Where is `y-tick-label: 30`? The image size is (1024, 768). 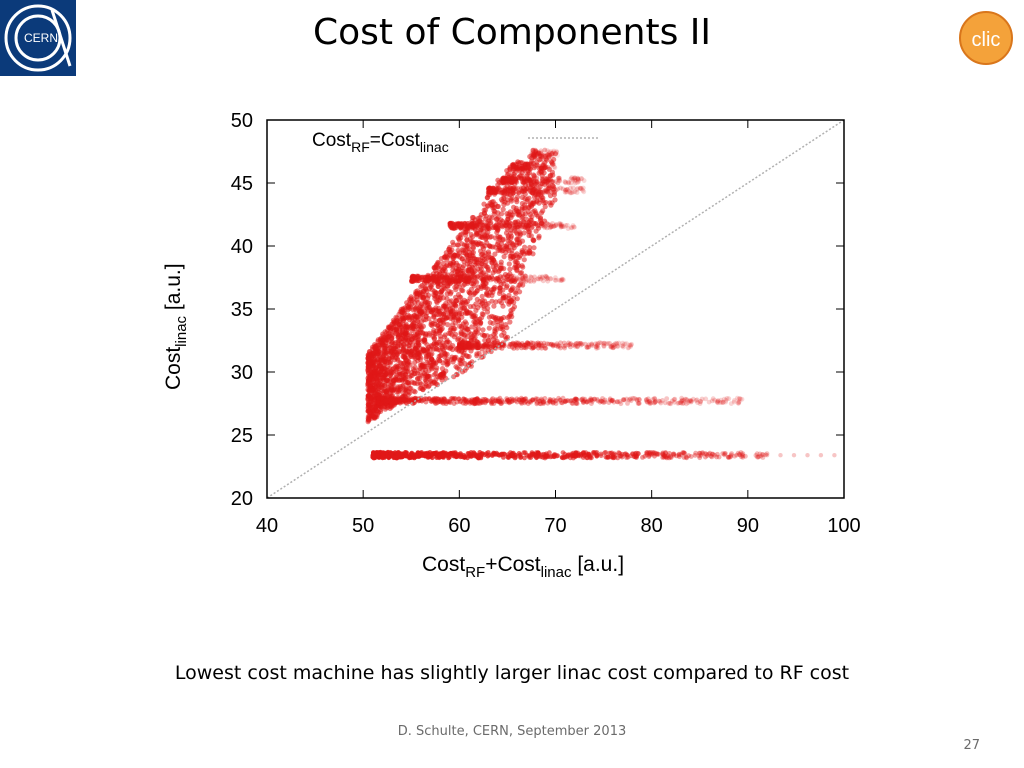 y-tick-label: 30 is located at coordinates (242, 373).